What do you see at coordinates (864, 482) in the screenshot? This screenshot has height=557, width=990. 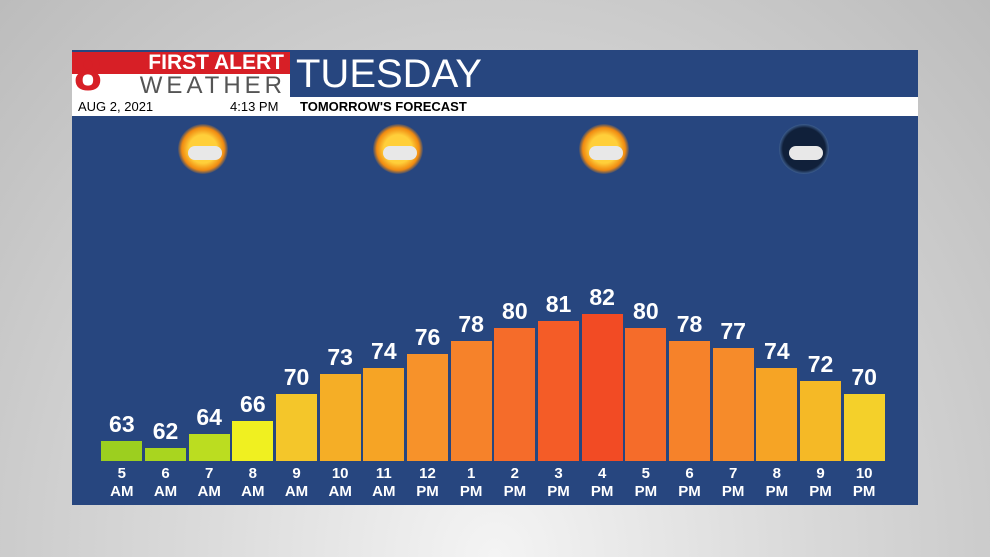 I see `x-tick-label: 10 PM` at bounding box center [864, 482].